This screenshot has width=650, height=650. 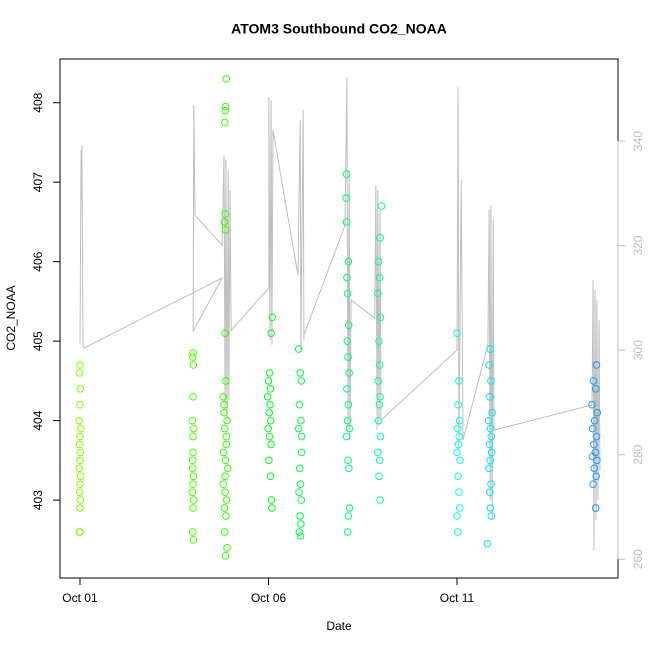 I want to click on y2-tick-label: 280, so click(x=638, y=454).